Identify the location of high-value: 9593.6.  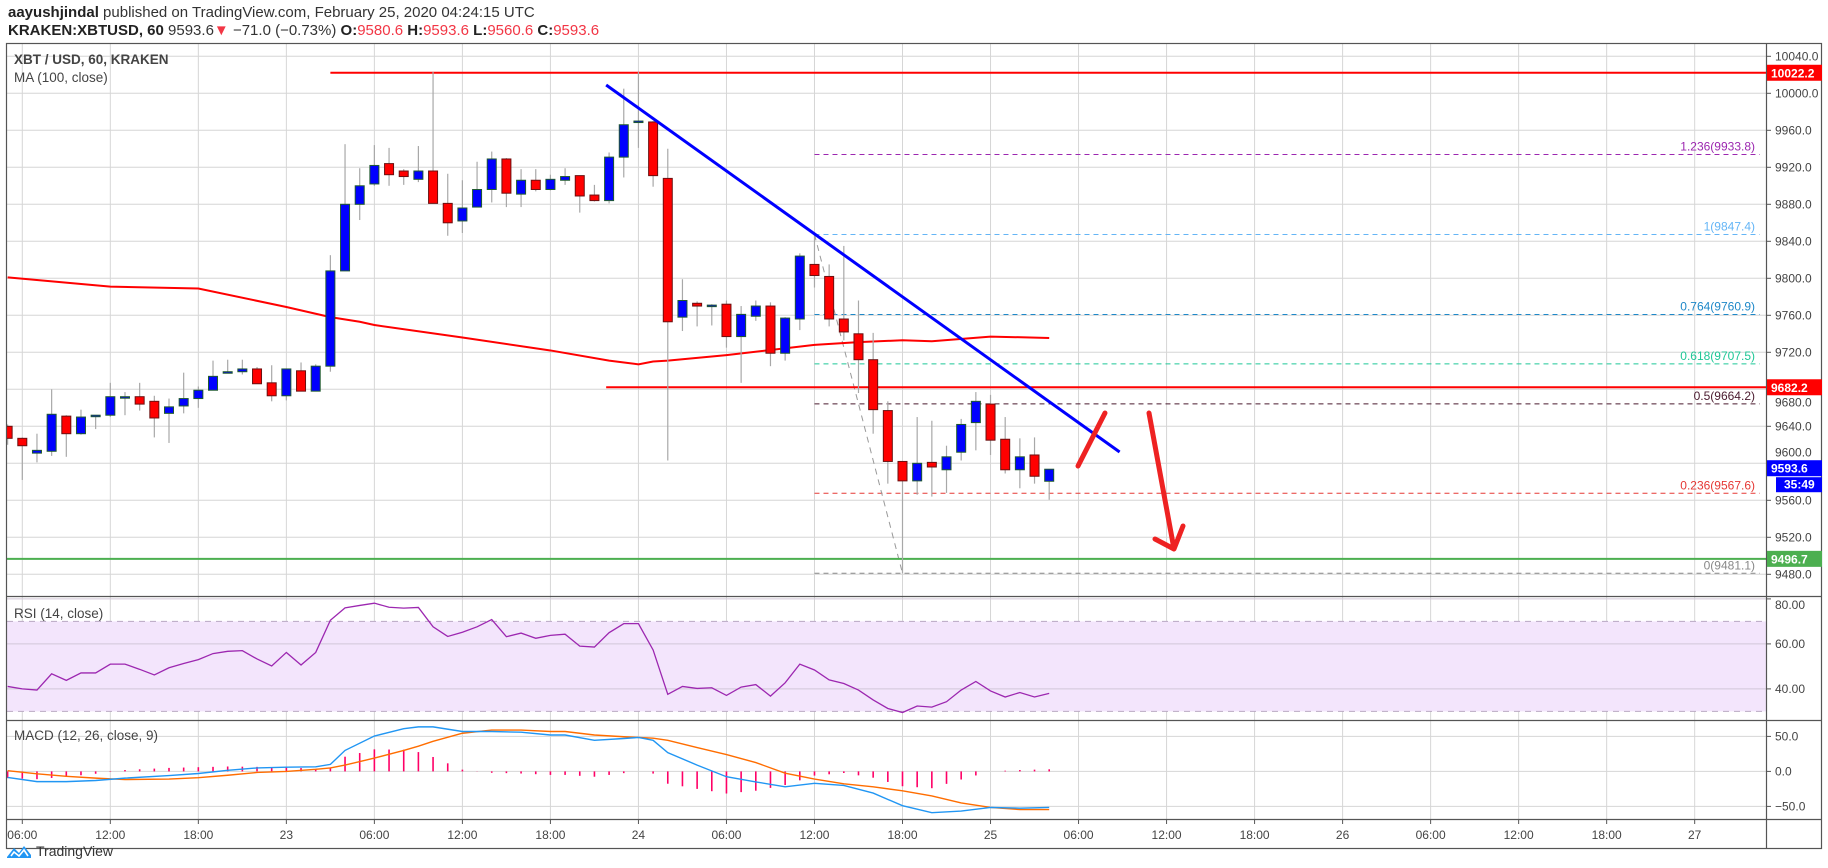
(446, 30).